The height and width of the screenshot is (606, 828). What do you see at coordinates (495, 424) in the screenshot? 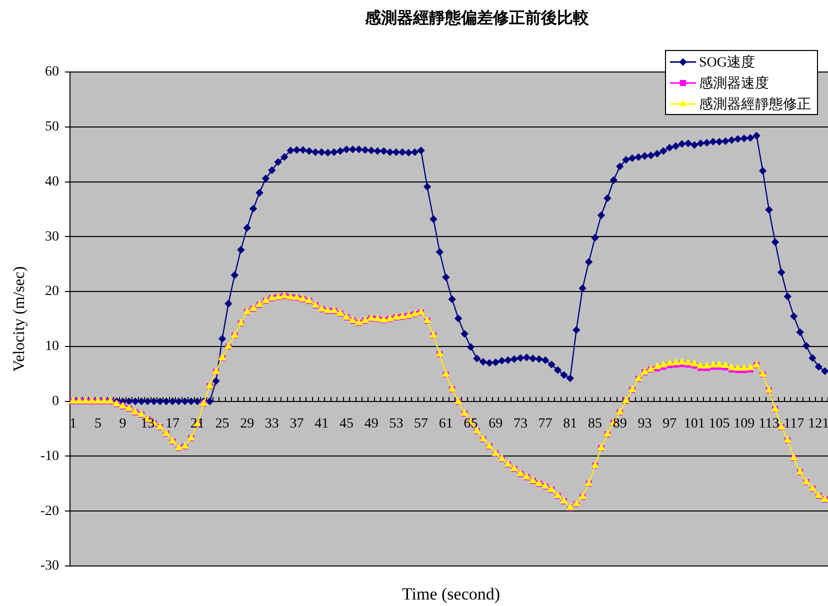
I see `x-tick-label: 69` at bounding box center [495, 424].